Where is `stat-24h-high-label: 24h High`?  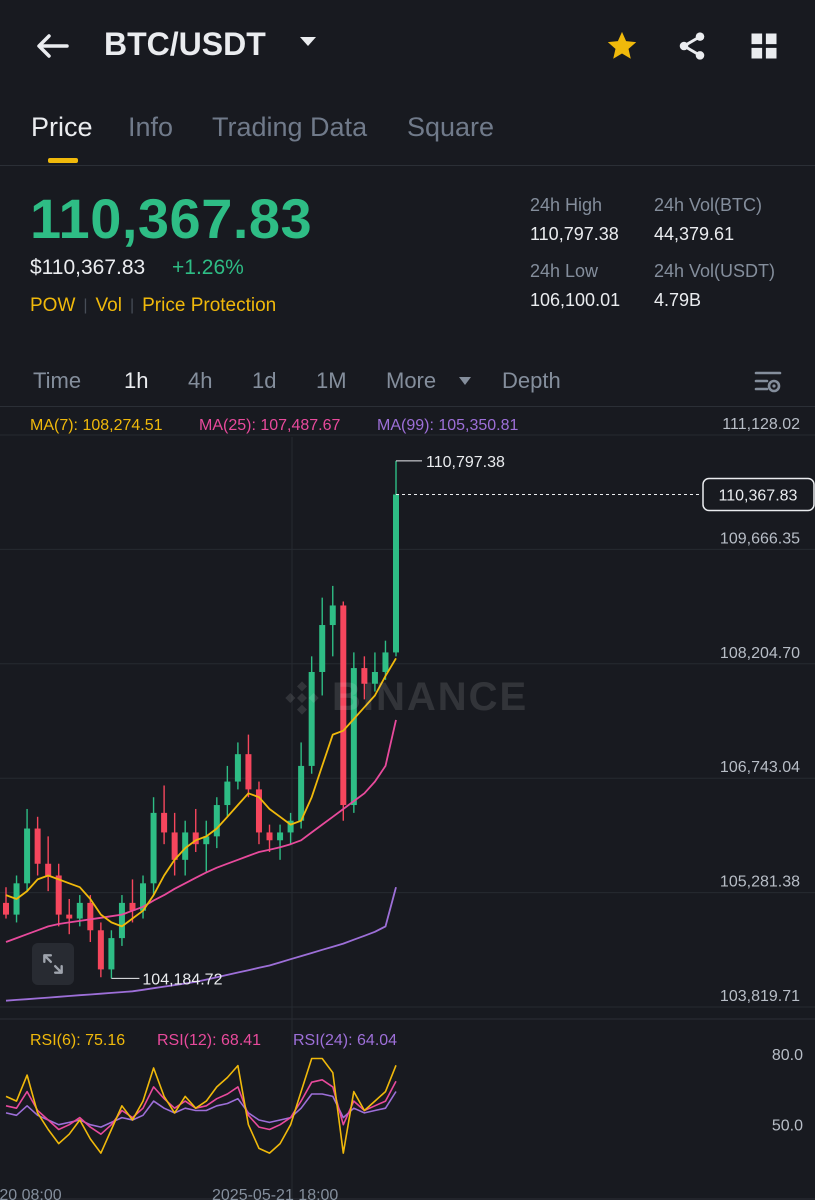
stat-24h-high-label: 24h High is located at coordinates (566, 205).